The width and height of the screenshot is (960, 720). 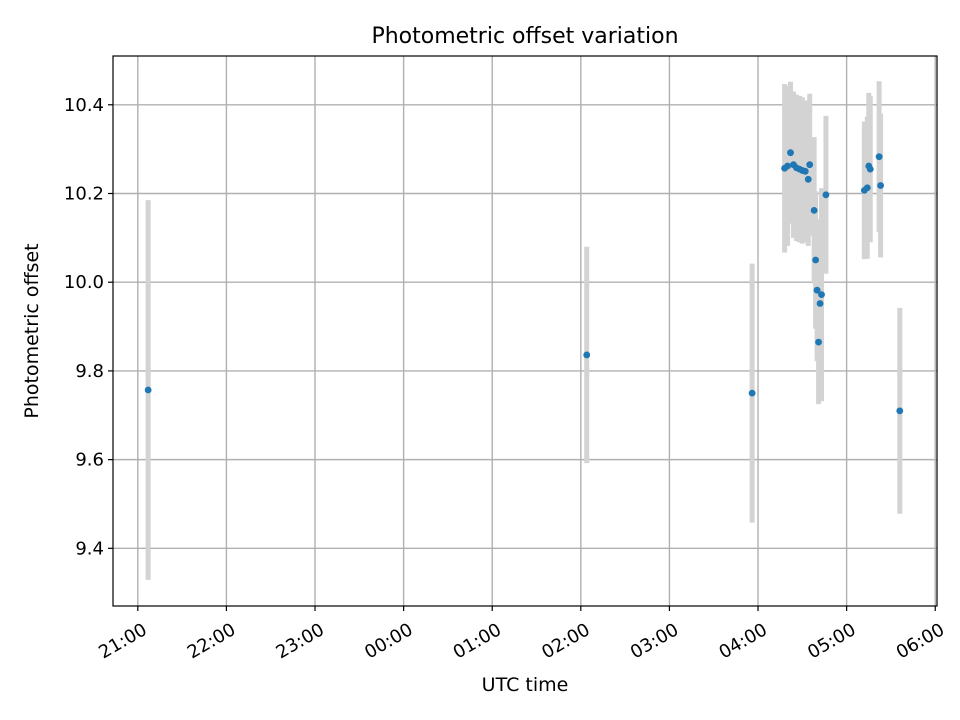 I want to click on chart-title: Photometric offset variation, so click(x=524, y=36).